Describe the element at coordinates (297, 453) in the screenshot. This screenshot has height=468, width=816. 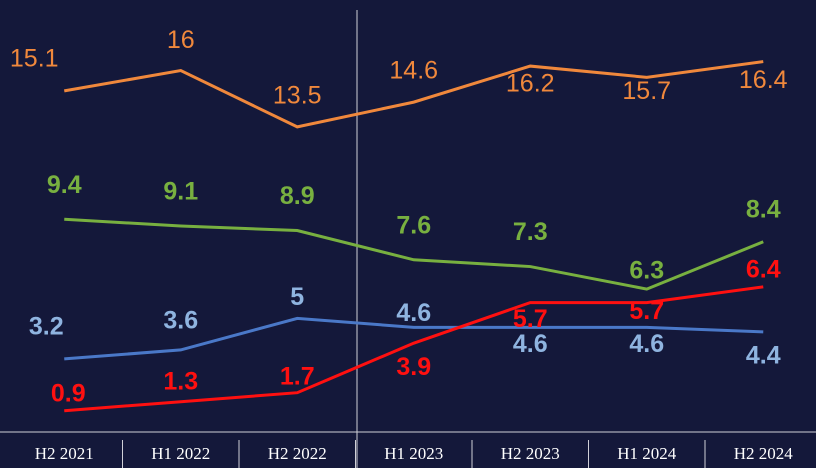
I see `x-tick-label: H2 2022` at that location.